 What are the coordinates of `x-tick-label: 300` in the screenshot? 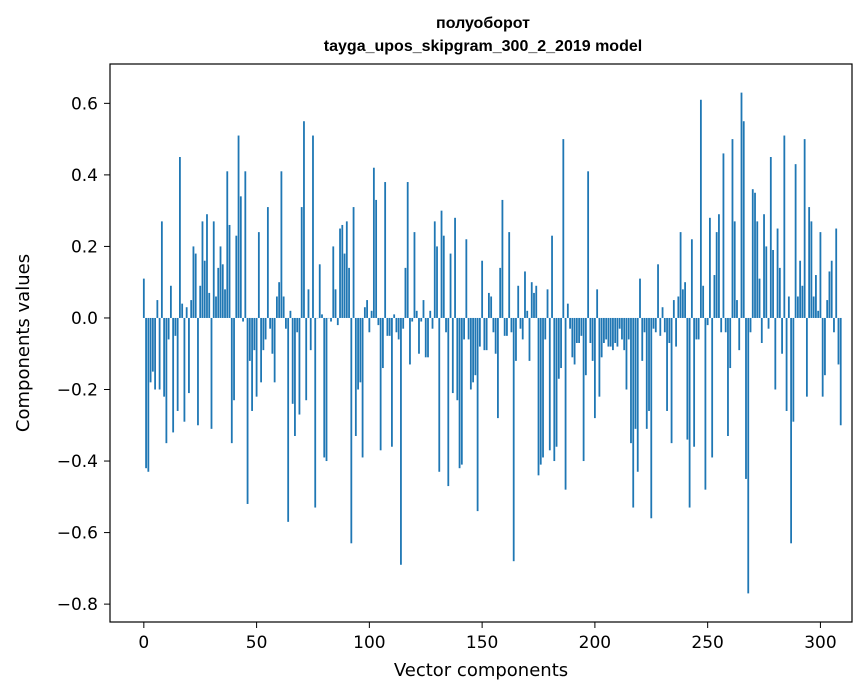 It's located at (820, 643).